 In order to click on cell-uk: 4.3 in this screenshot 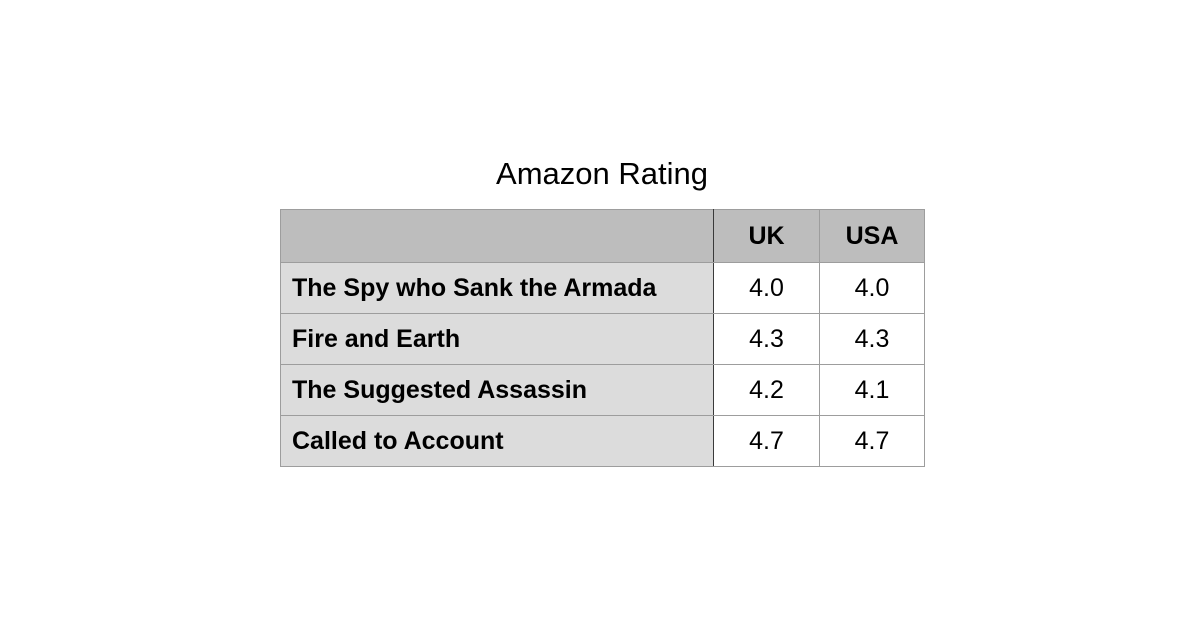, I will do `click(766, 339)`.